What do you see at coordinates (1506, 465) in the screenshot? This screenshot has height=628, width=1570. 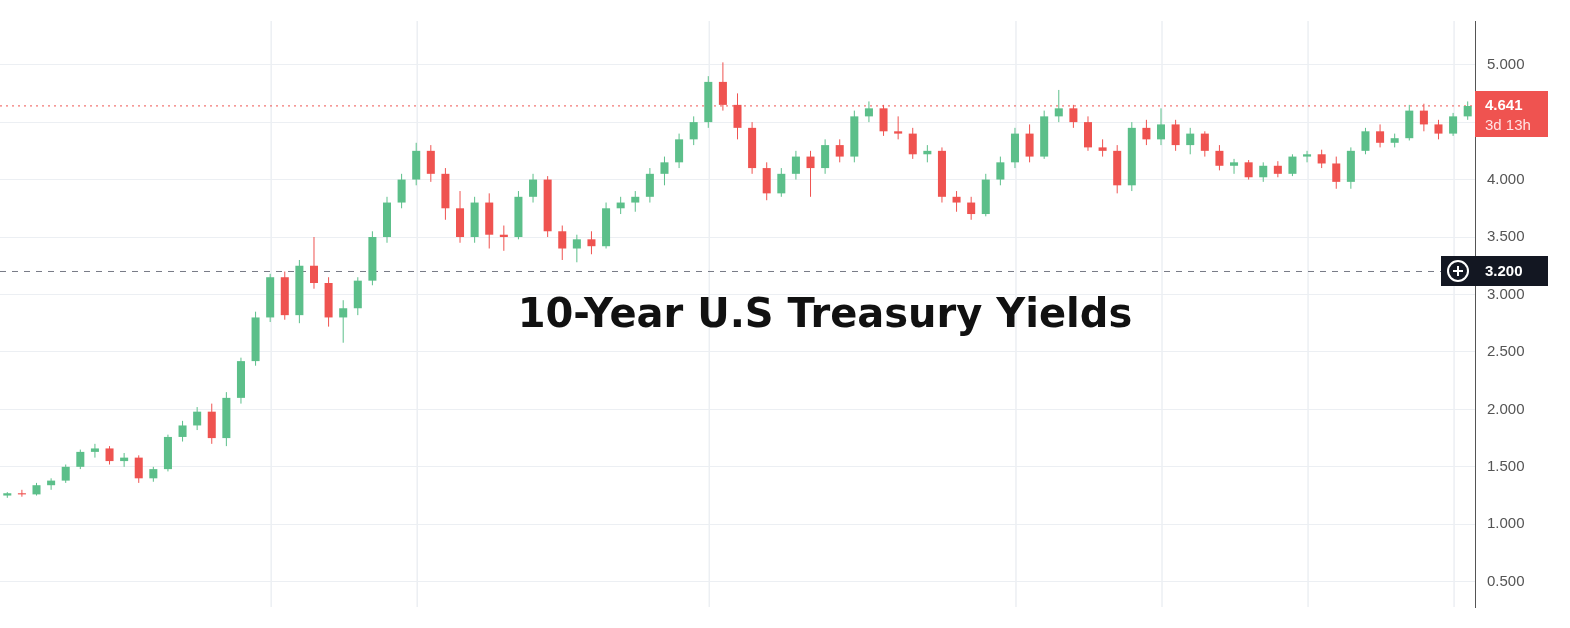 I see `y-tick-label: 1.500` at bounding box center [1506, 465].